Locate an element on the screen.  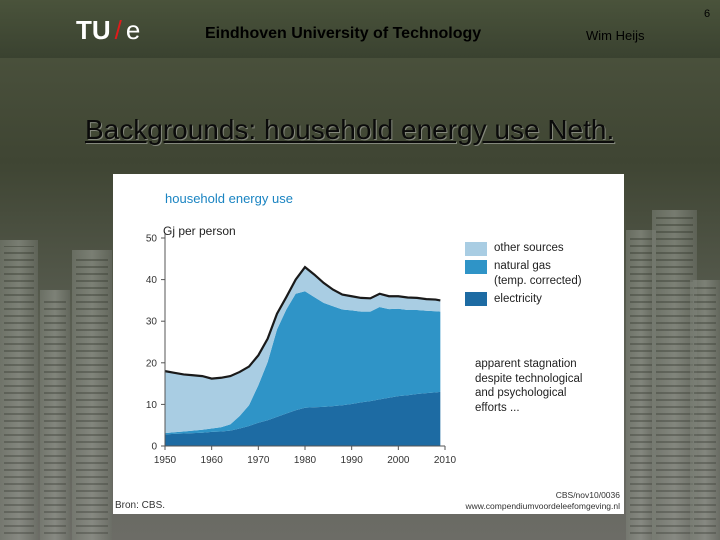
chart-title: household energy use is located at coordinates (229, 198).